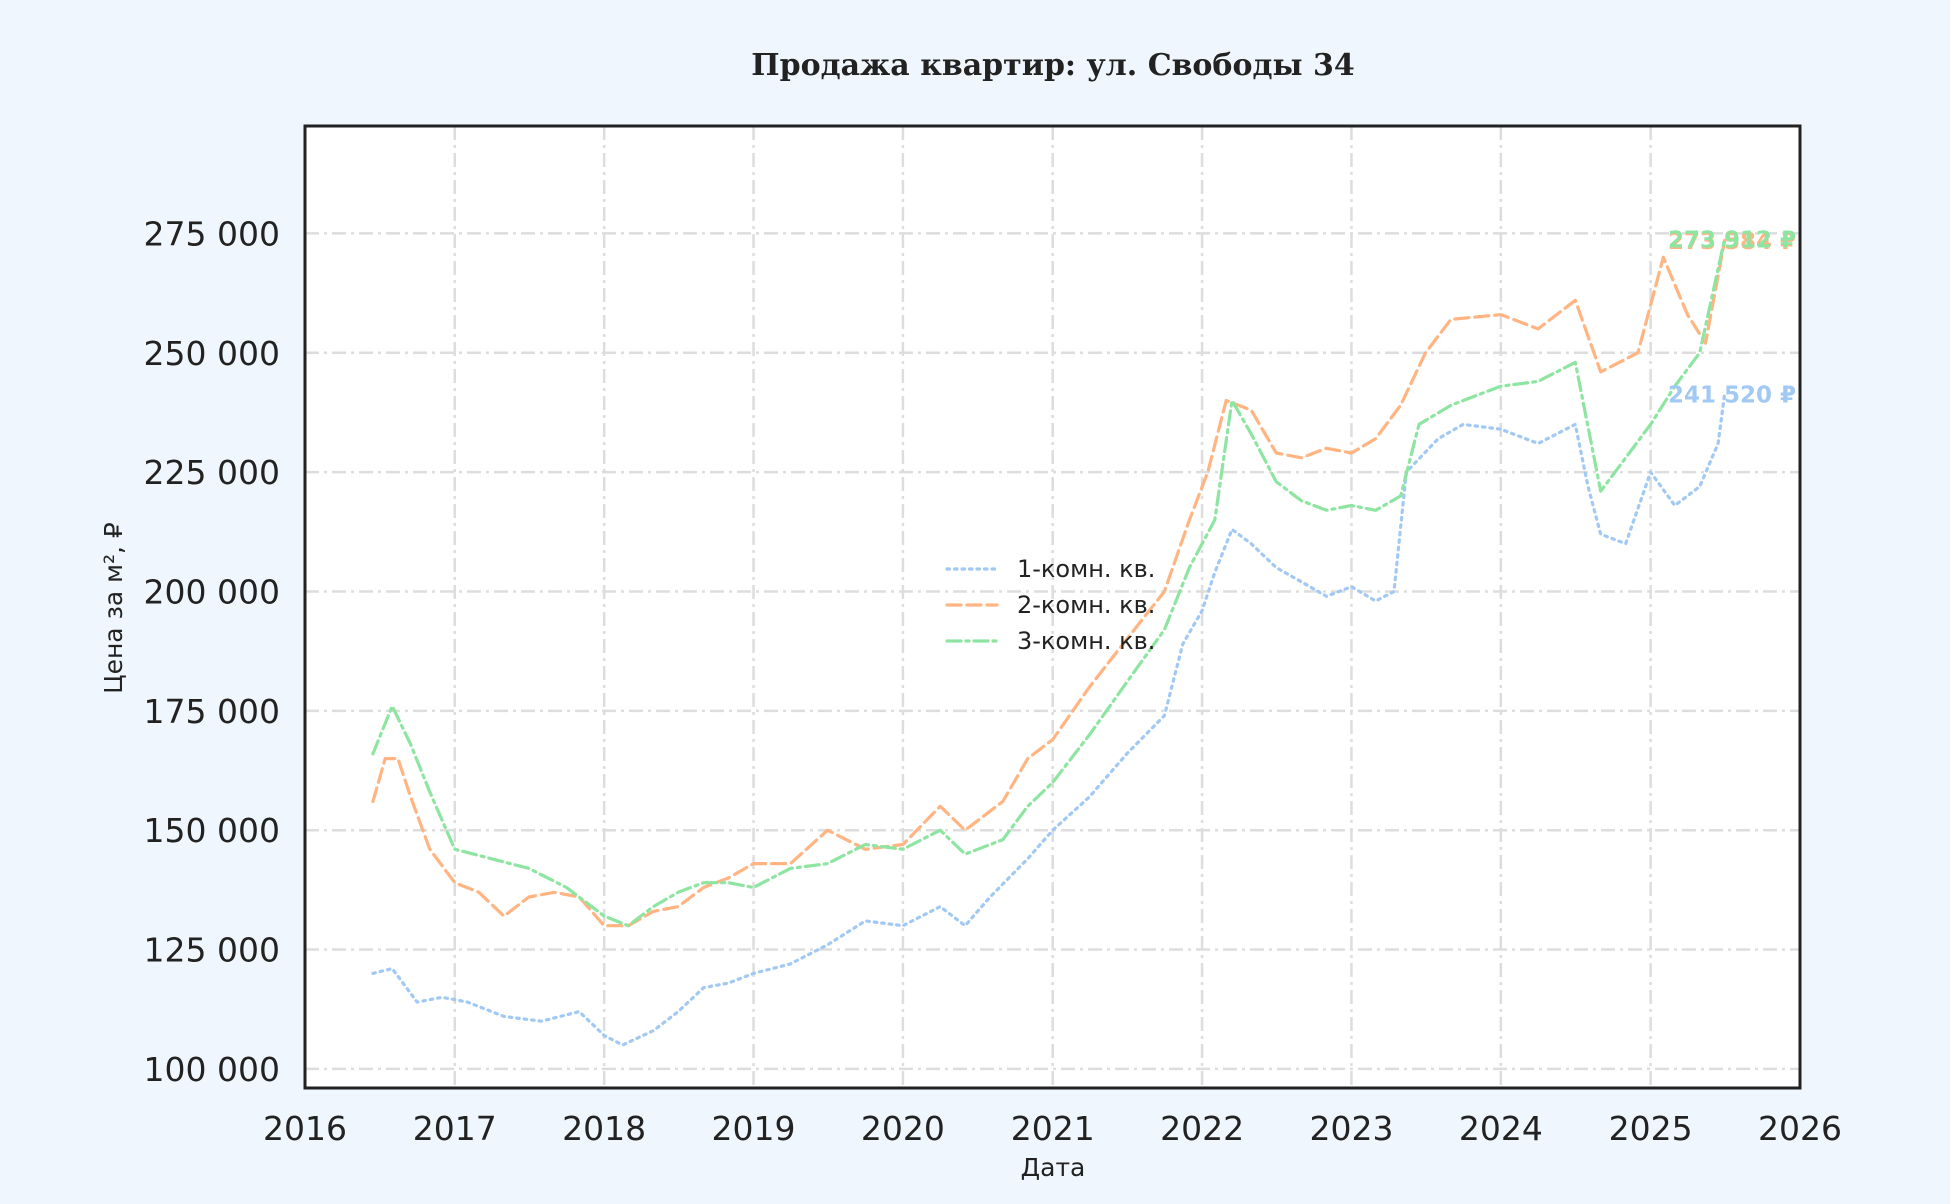 This screenshot has width=1950, height=1204. Describe the element at coordinates (903, 1128) in the screenshot. I see `x-tick-label: 2020` at that location.